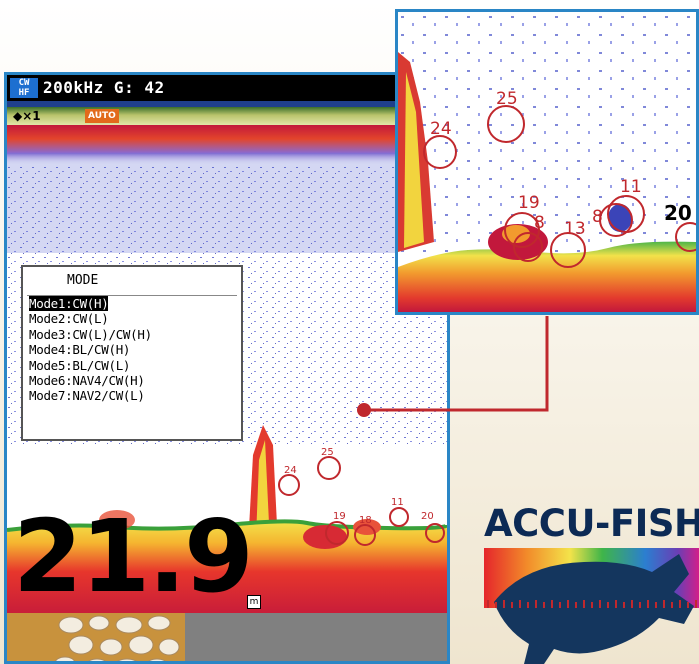 This screenshot has height=664, width=699. What do you see at coordinates (132, 318) in the screenshot?
I see `mode-option: Mode2:CW(L)` at bounding box center [132, 318].